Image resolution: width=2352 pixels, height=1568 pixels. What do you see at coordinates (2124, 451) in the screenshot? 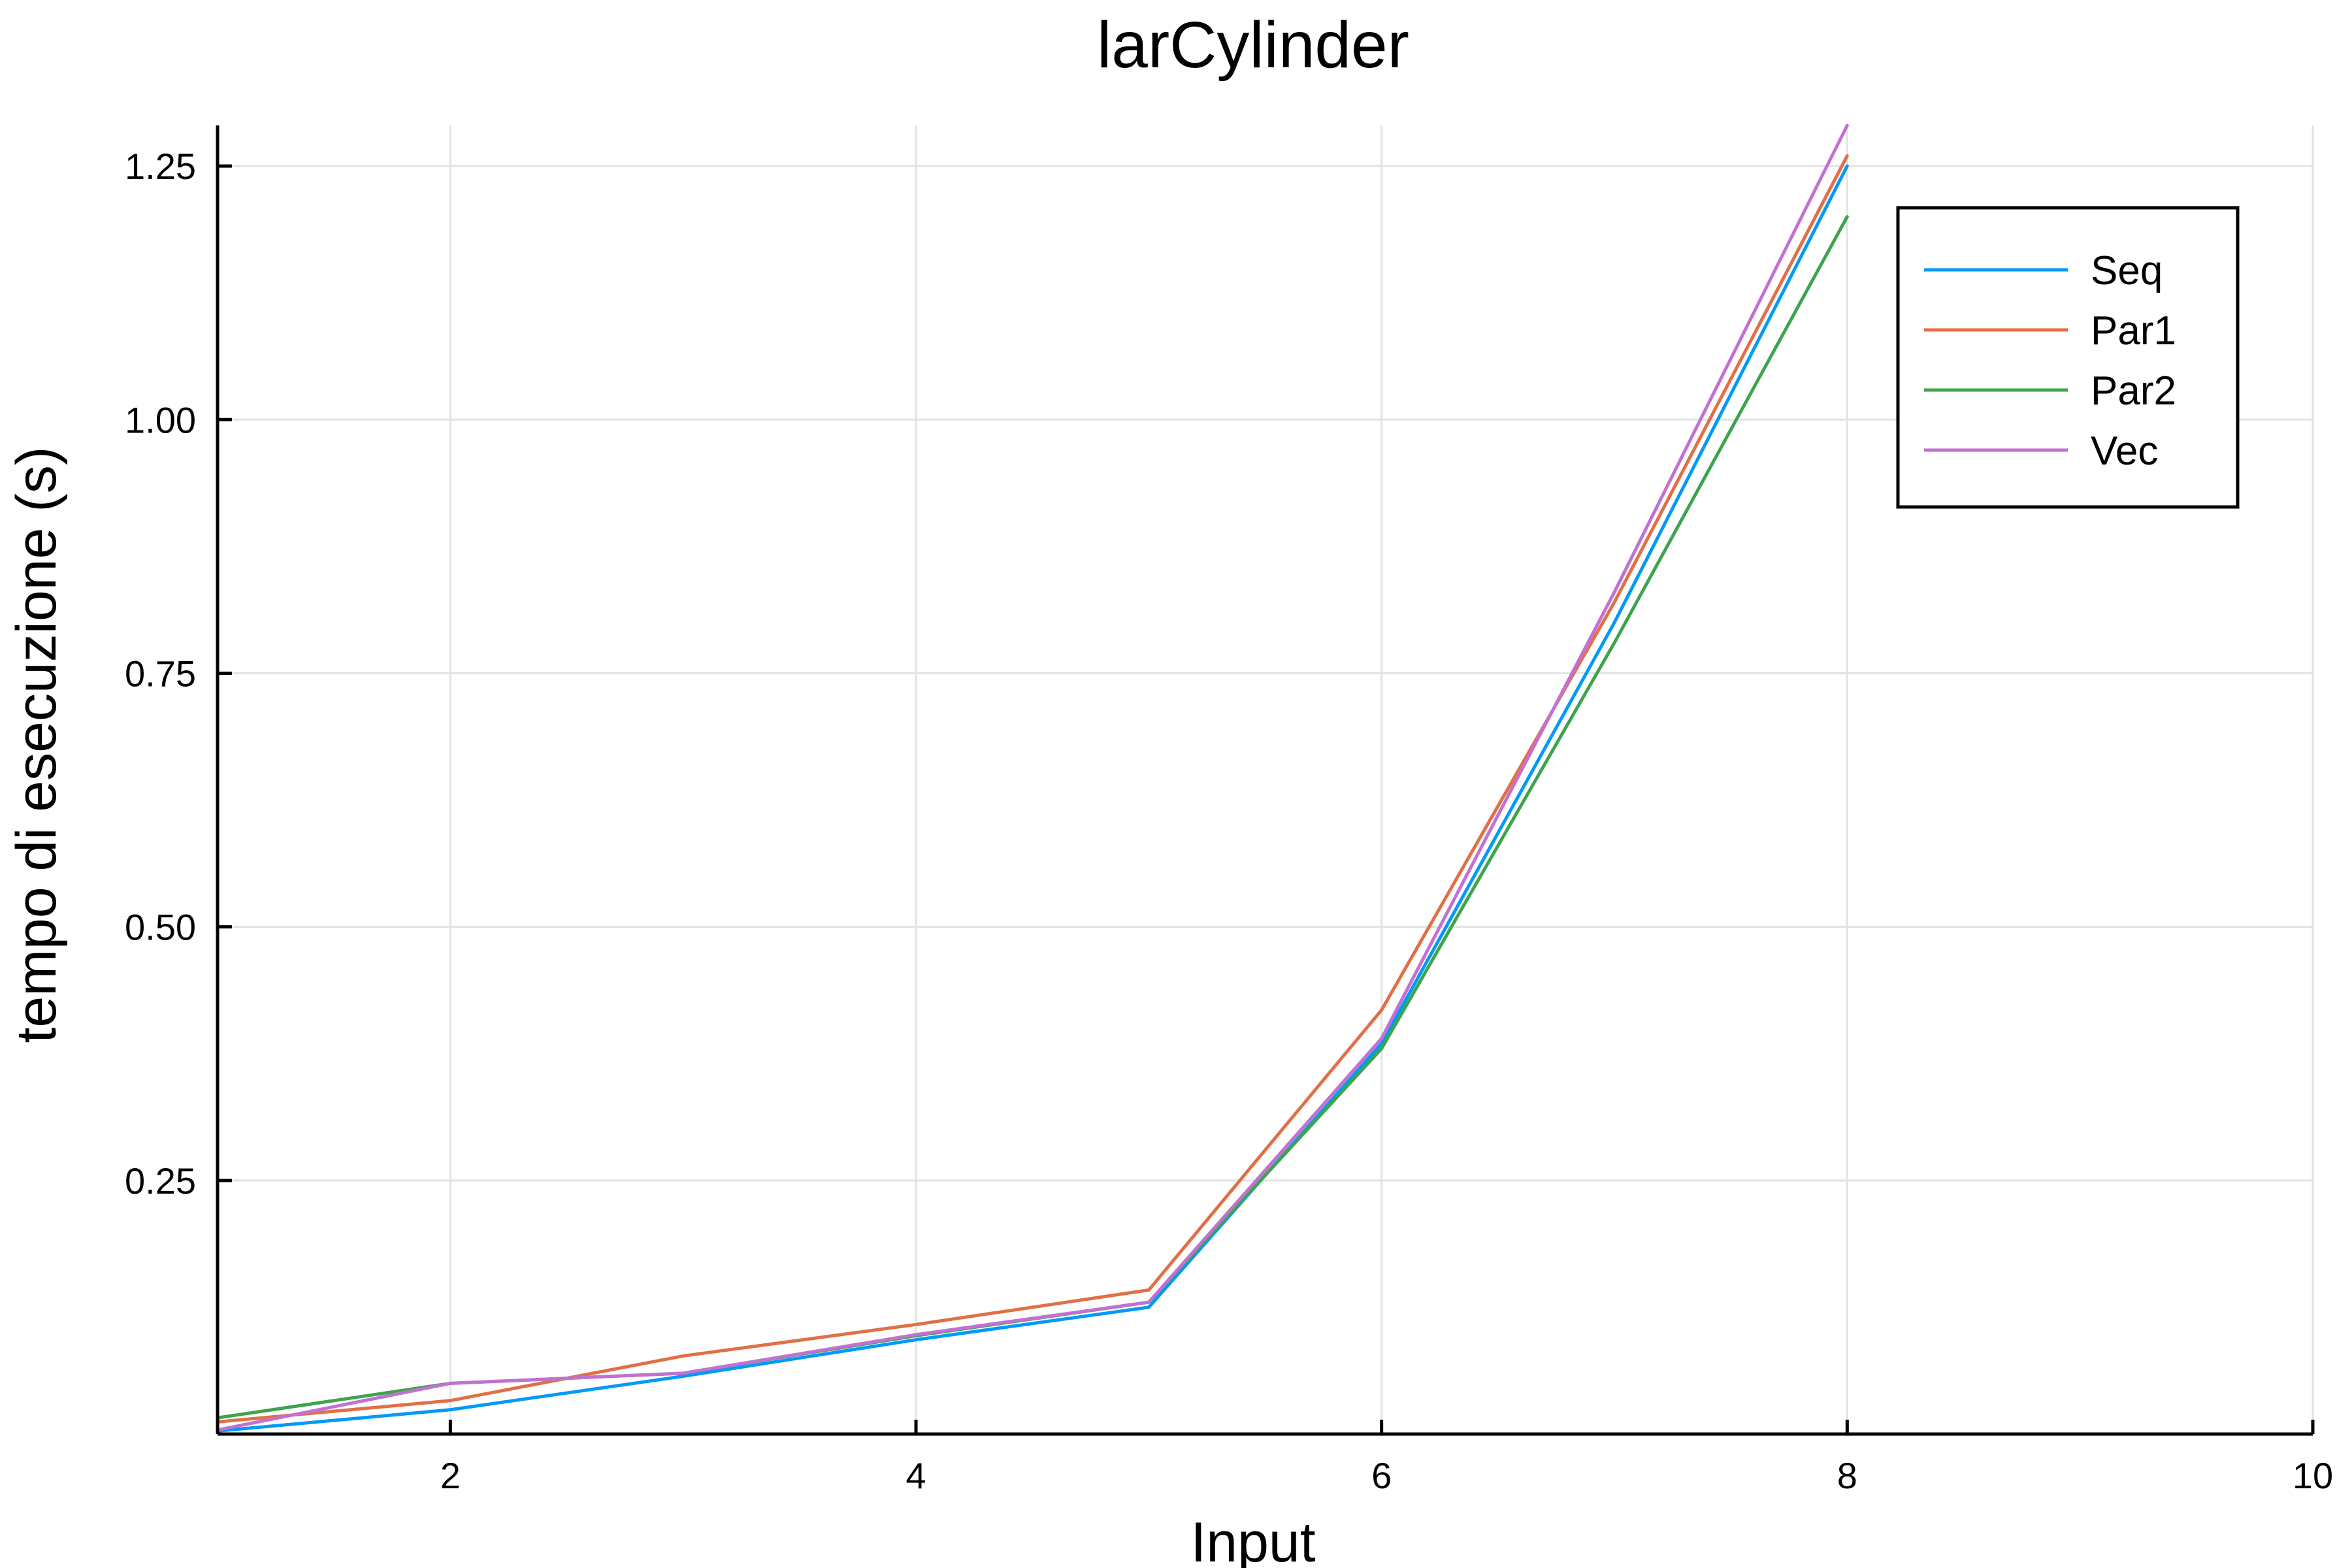
I see `legend-label-vec: Vec` at bounding box center [2124, 451].